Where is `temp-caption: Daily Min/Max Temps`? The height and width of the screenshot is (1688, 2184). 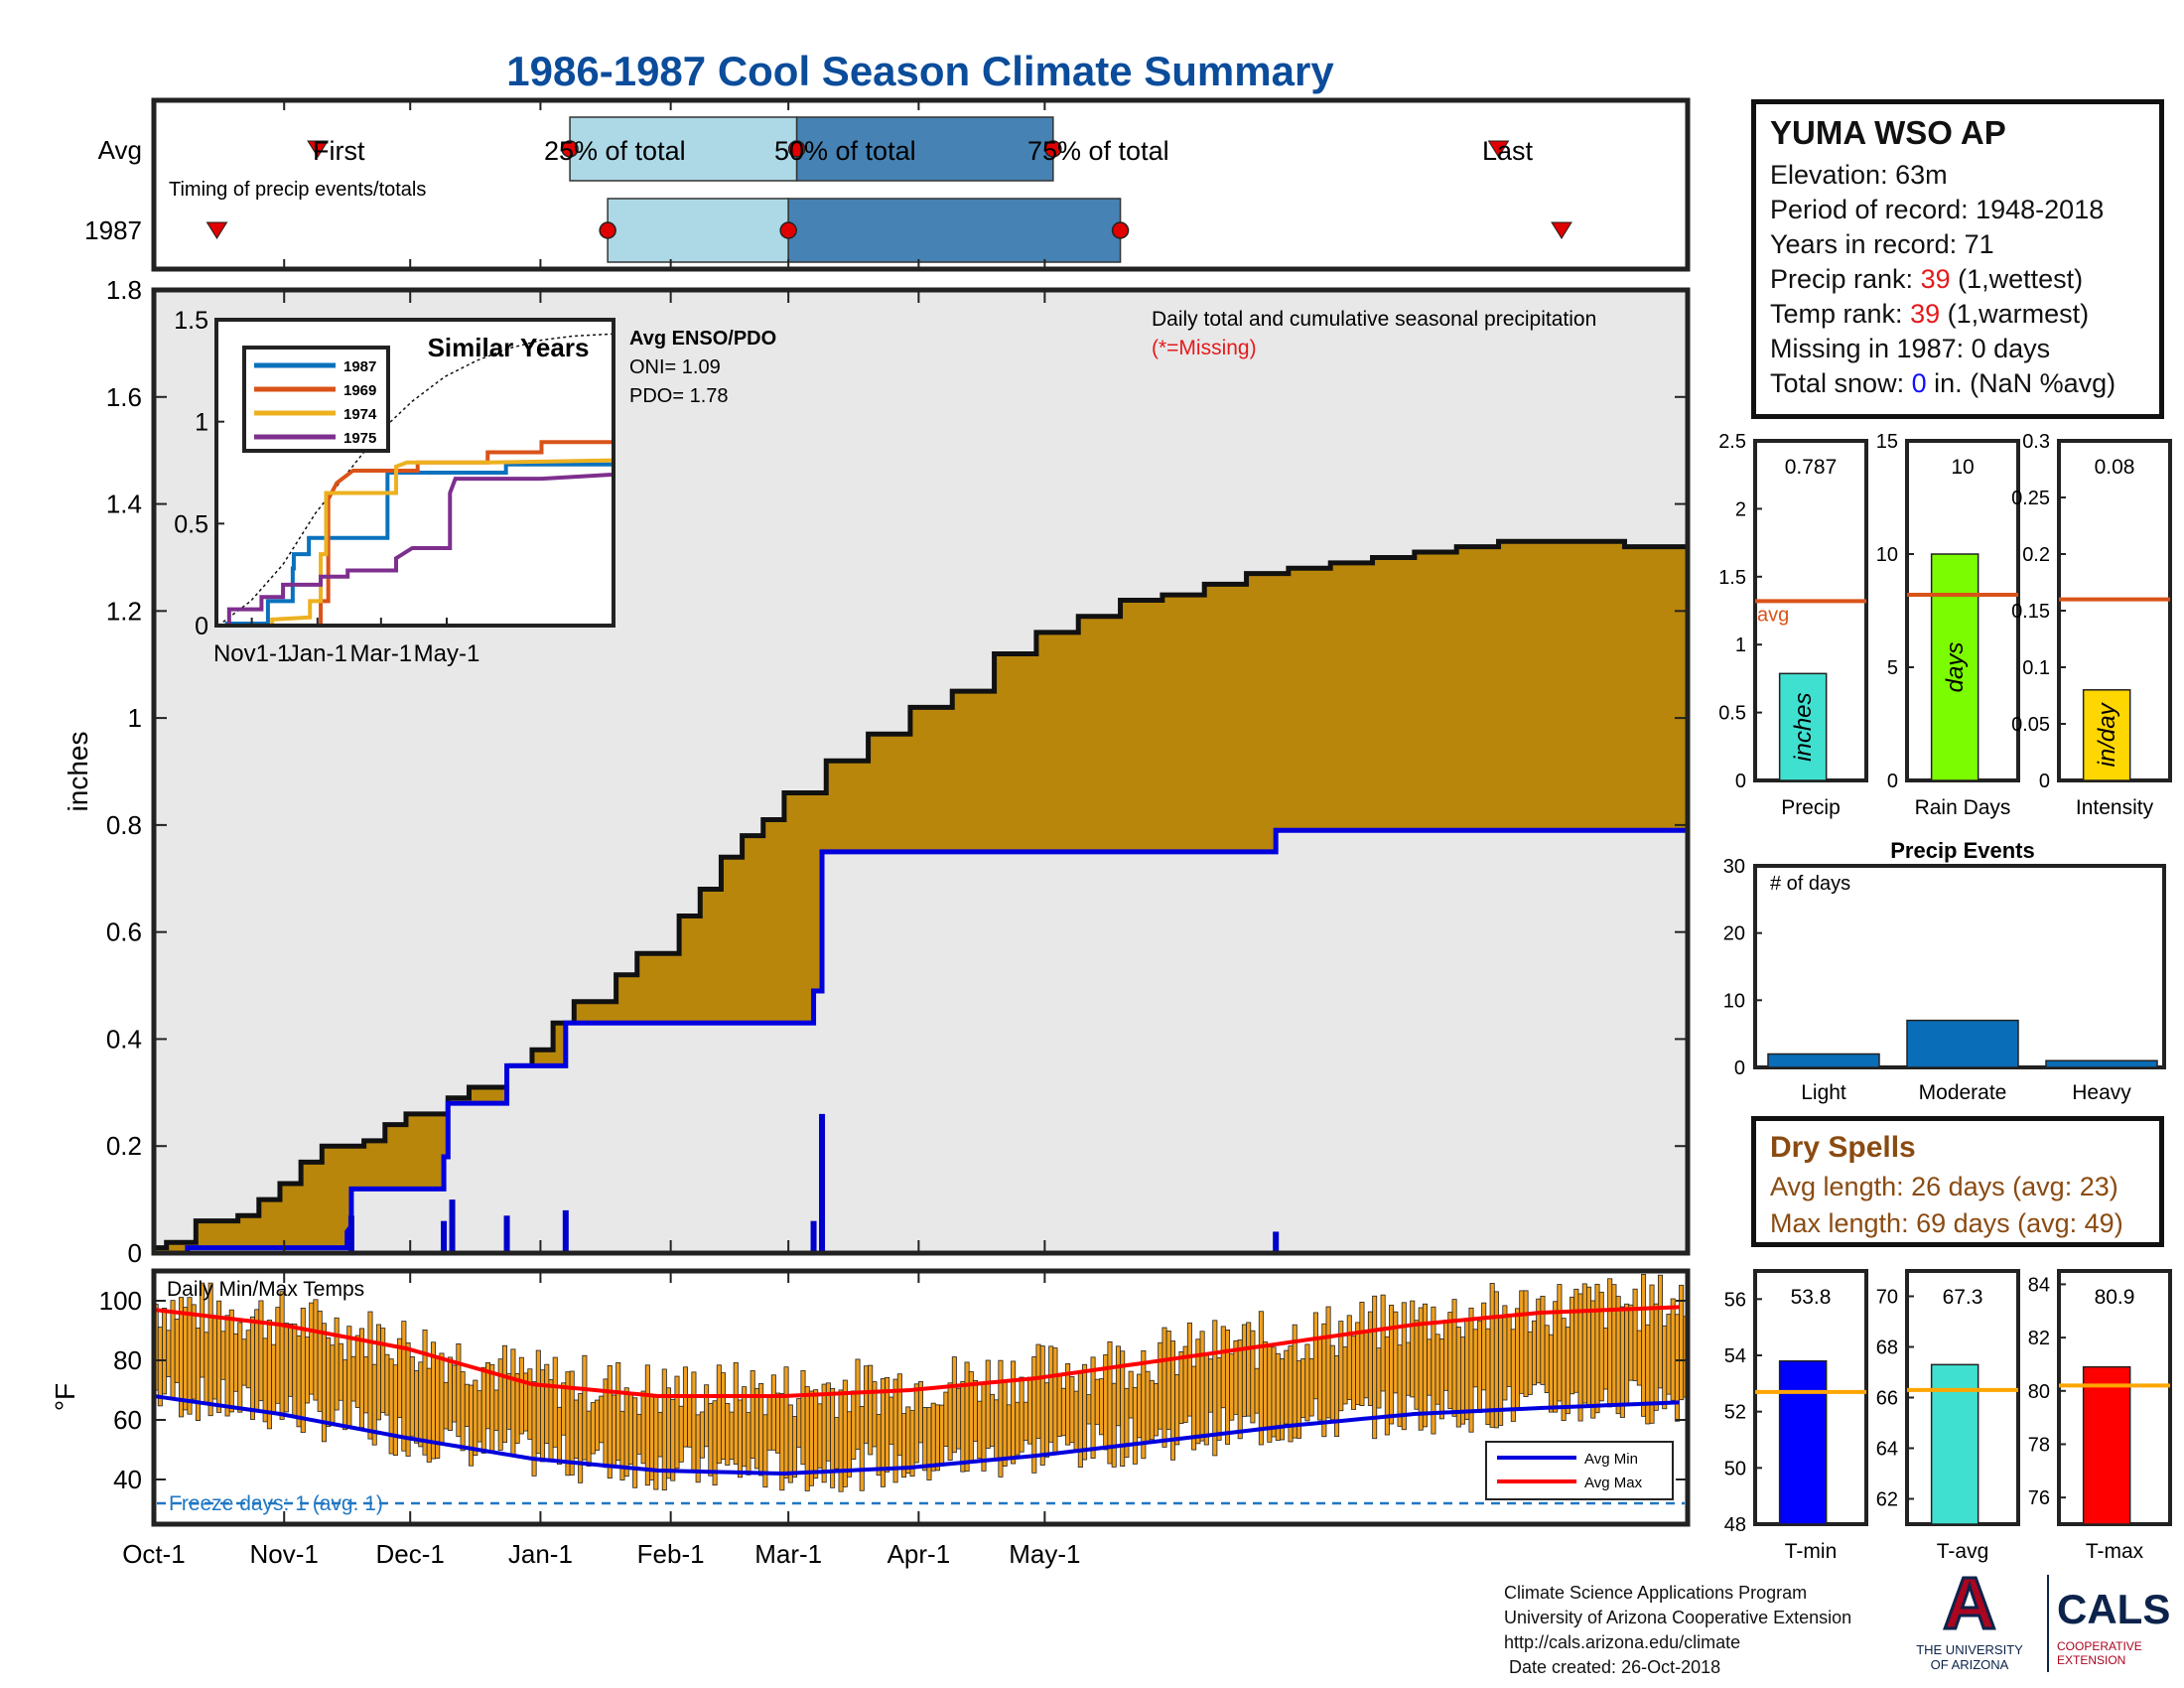 temp-caption: Daily Min/Max Temps is located at coordinates (265, 1289).